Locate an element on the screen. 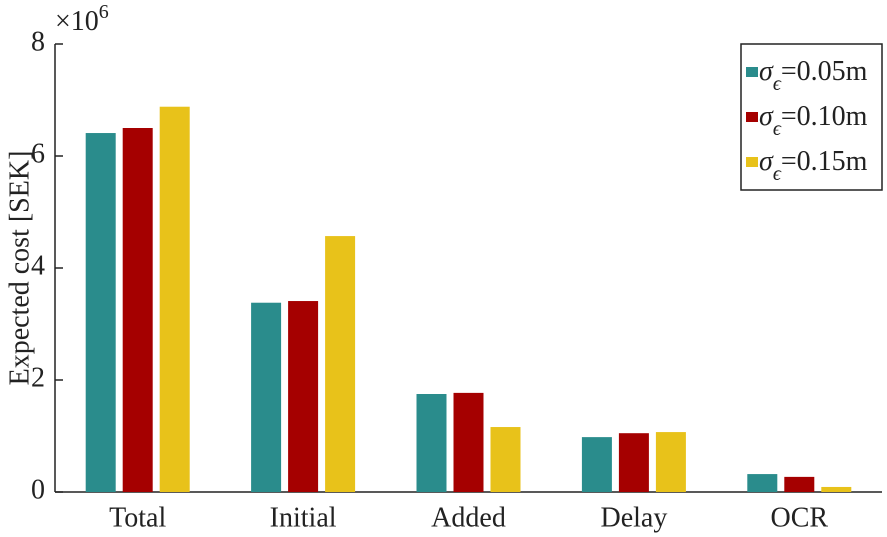  y-axis-label: Expected cost [SEK] is located at coordinates (19, 268).